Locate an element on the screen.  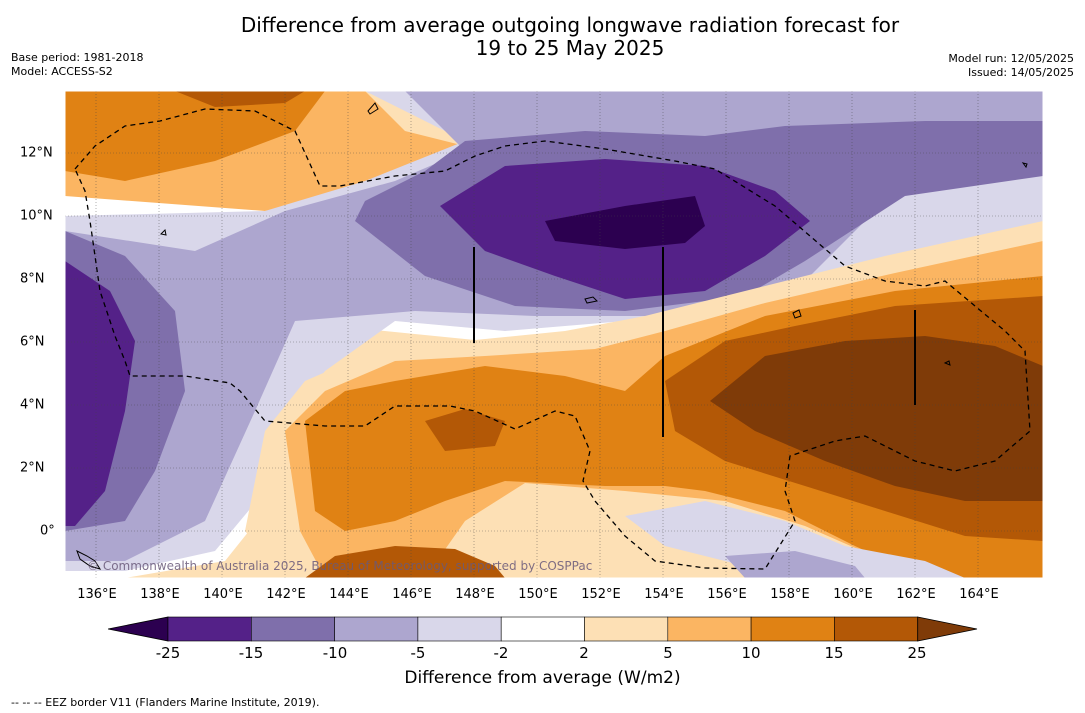
lat-label-6n: 6°N is located at coordinates (32, 342).